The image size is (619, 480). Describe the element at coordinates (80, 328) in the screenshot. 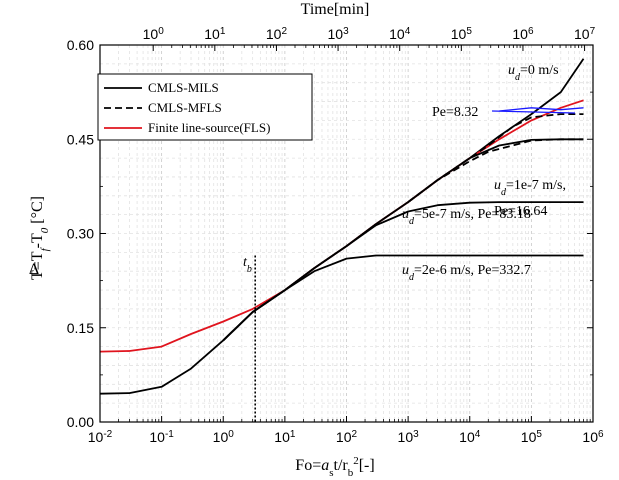

I see `y-tick-label: 0.15` at that location.